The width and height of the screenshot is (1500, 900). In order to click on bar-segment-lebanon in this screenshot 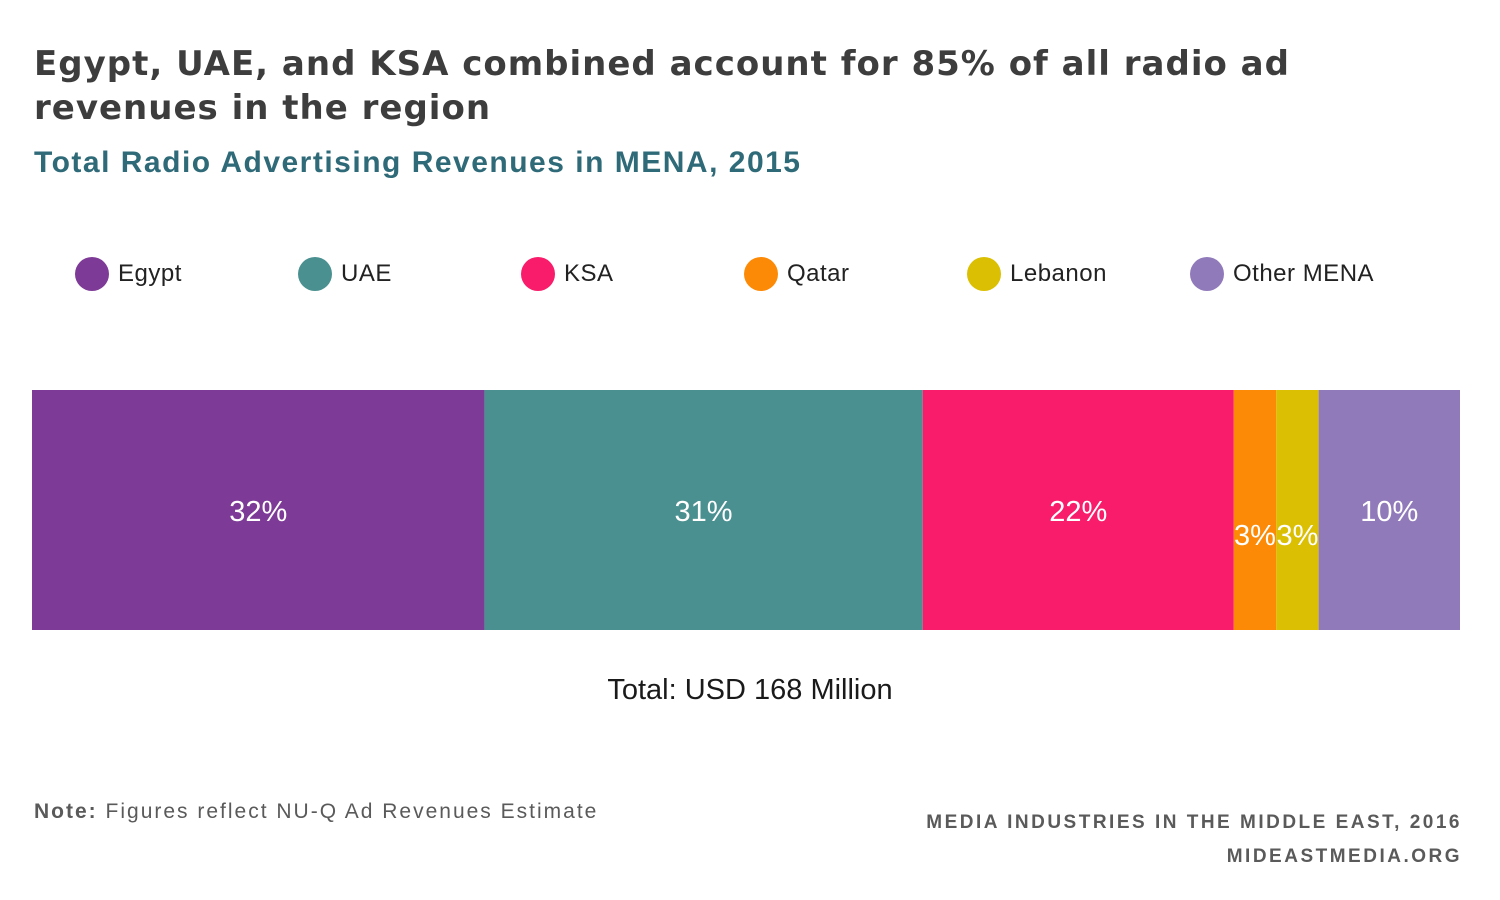, I will do `click(1297, 510)`.